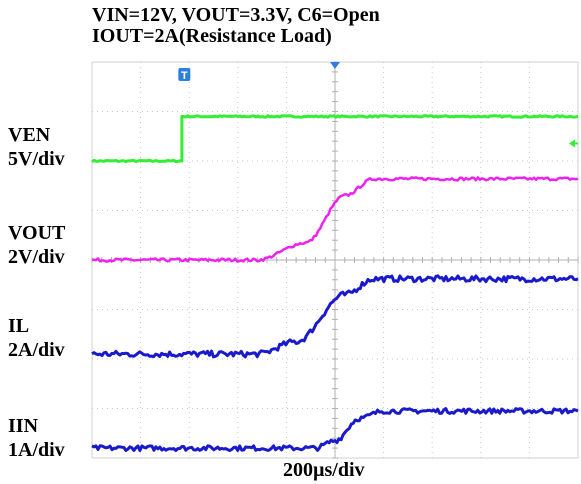  What do you see at coordinates (36, 350) in the screenshot?
I see `channel-scale-il: 2A/div` at bounding box center [36, 350].